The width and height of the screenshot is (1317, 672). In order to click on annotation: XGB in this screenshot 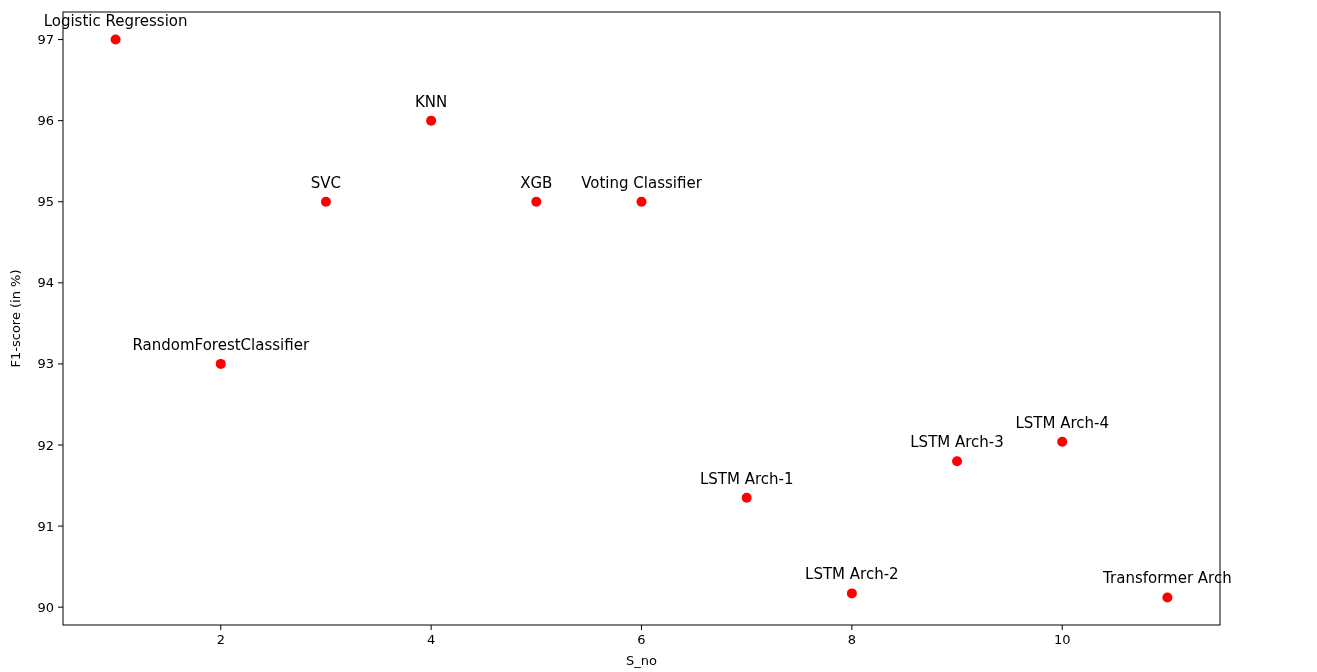, I will do `click(536, 182)`.